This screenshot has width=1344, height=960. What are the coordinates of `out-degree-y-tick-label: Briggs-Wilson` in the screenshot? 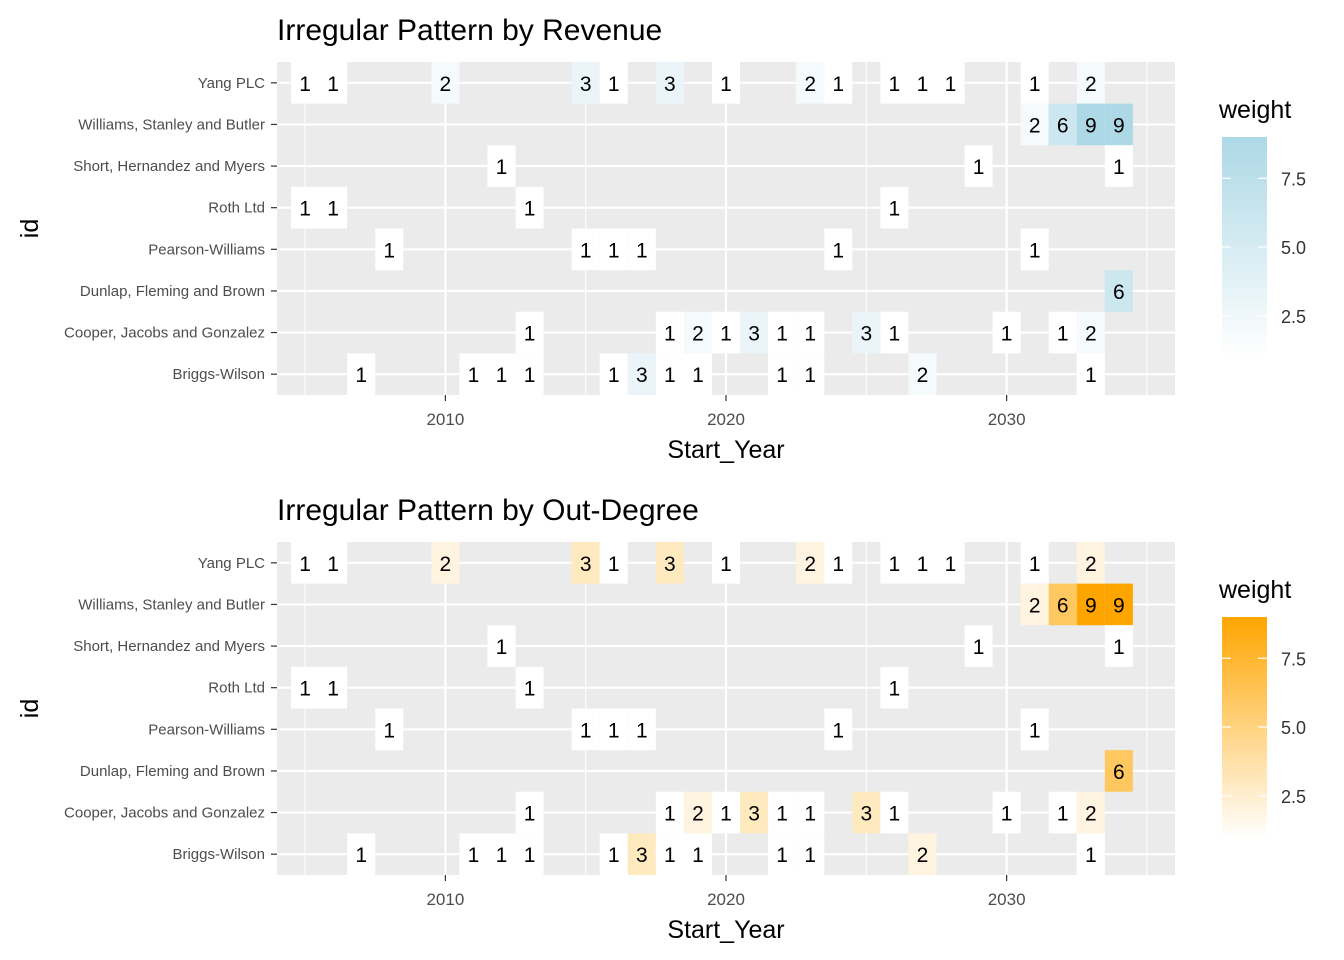 It's located at (218, 854).